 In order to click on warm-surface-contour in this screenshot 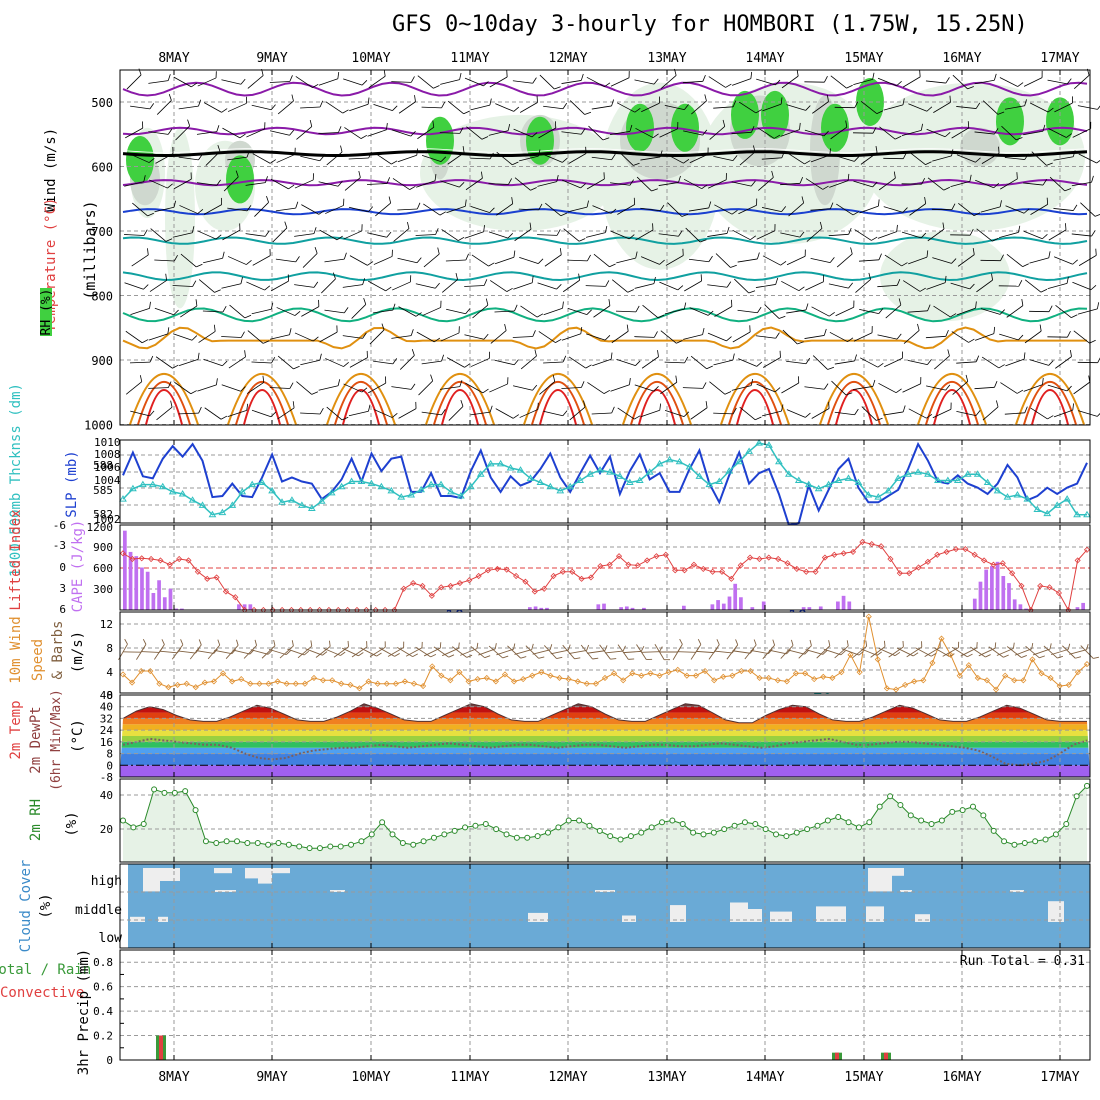, I will do `click(164, 399)`.